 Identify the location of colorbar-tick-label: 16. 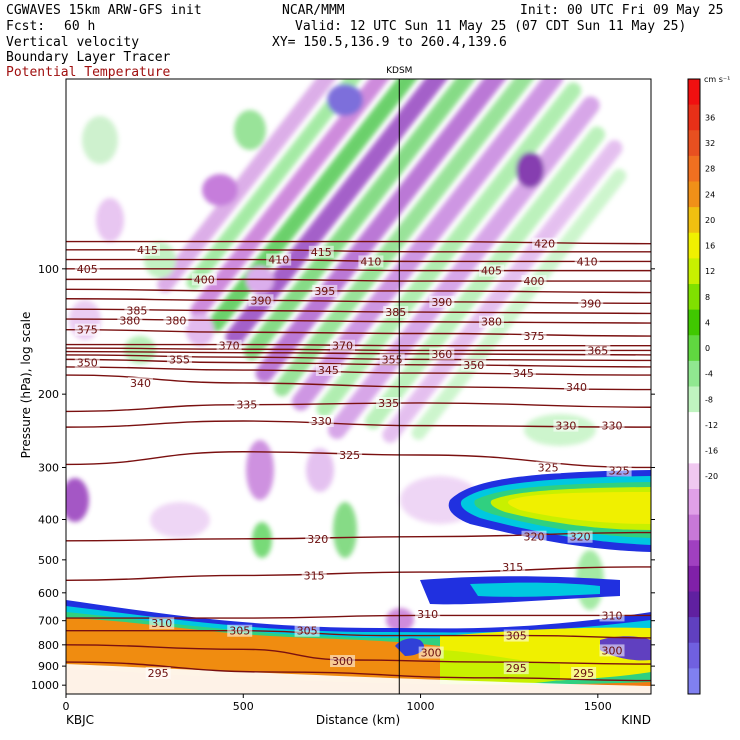
(710, 246).